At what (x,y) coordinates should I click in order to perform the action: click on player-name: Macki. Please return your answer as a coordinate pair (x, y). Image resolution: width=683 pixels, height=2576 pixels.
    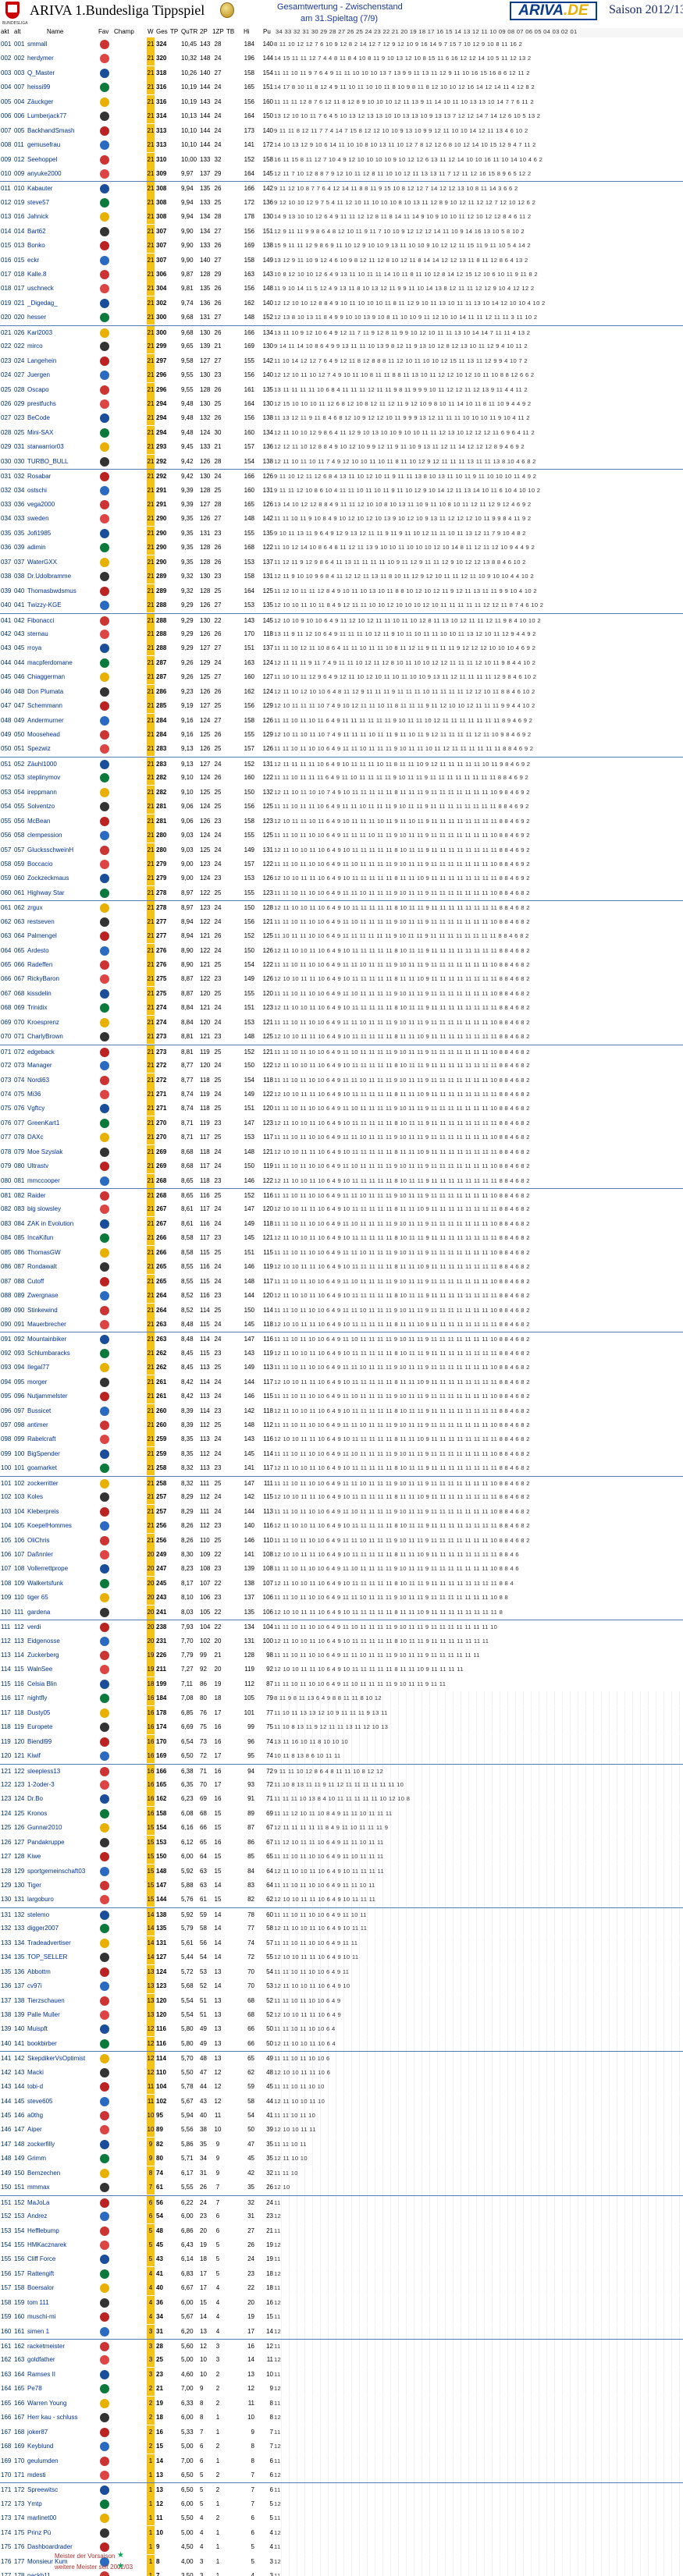
    Looking at the image, I should click on (35, 2072).